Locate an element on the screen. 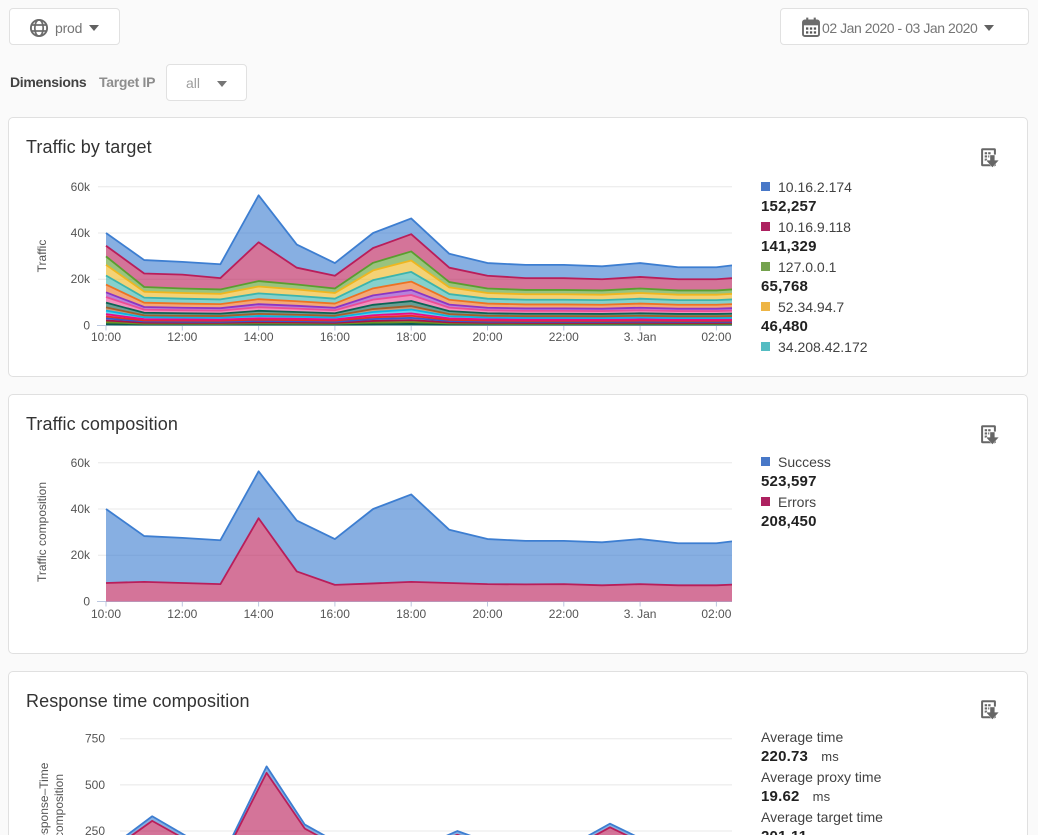 The width and height of the screenshot is (1038, 835). svg-text: 250 is located at coordinates (95, 829).